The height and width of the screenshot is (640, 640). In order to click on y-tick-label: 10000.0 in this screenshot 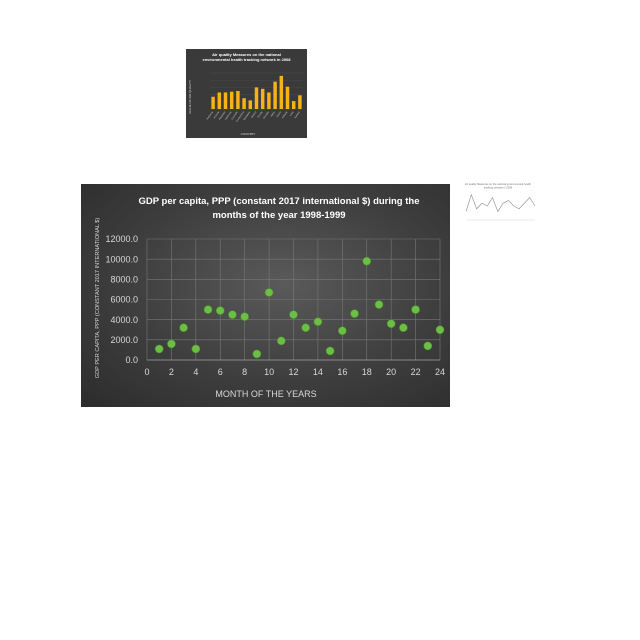, I will do `click(121, 259)`.